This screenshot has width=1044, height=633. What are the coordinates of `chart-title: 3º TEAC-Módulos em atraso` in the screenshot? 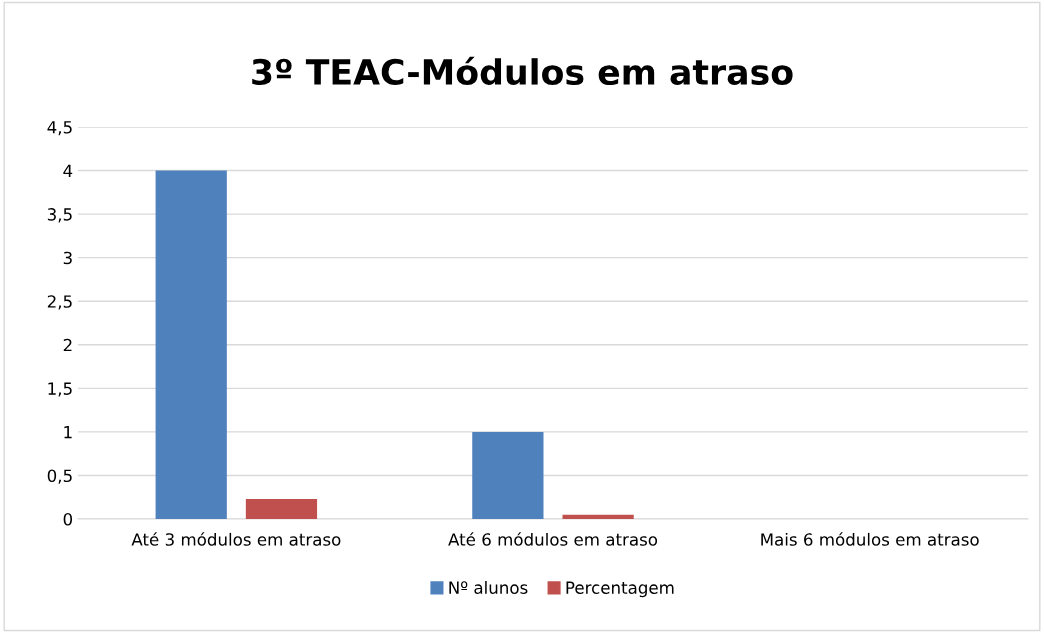 It's located at (522, 71).